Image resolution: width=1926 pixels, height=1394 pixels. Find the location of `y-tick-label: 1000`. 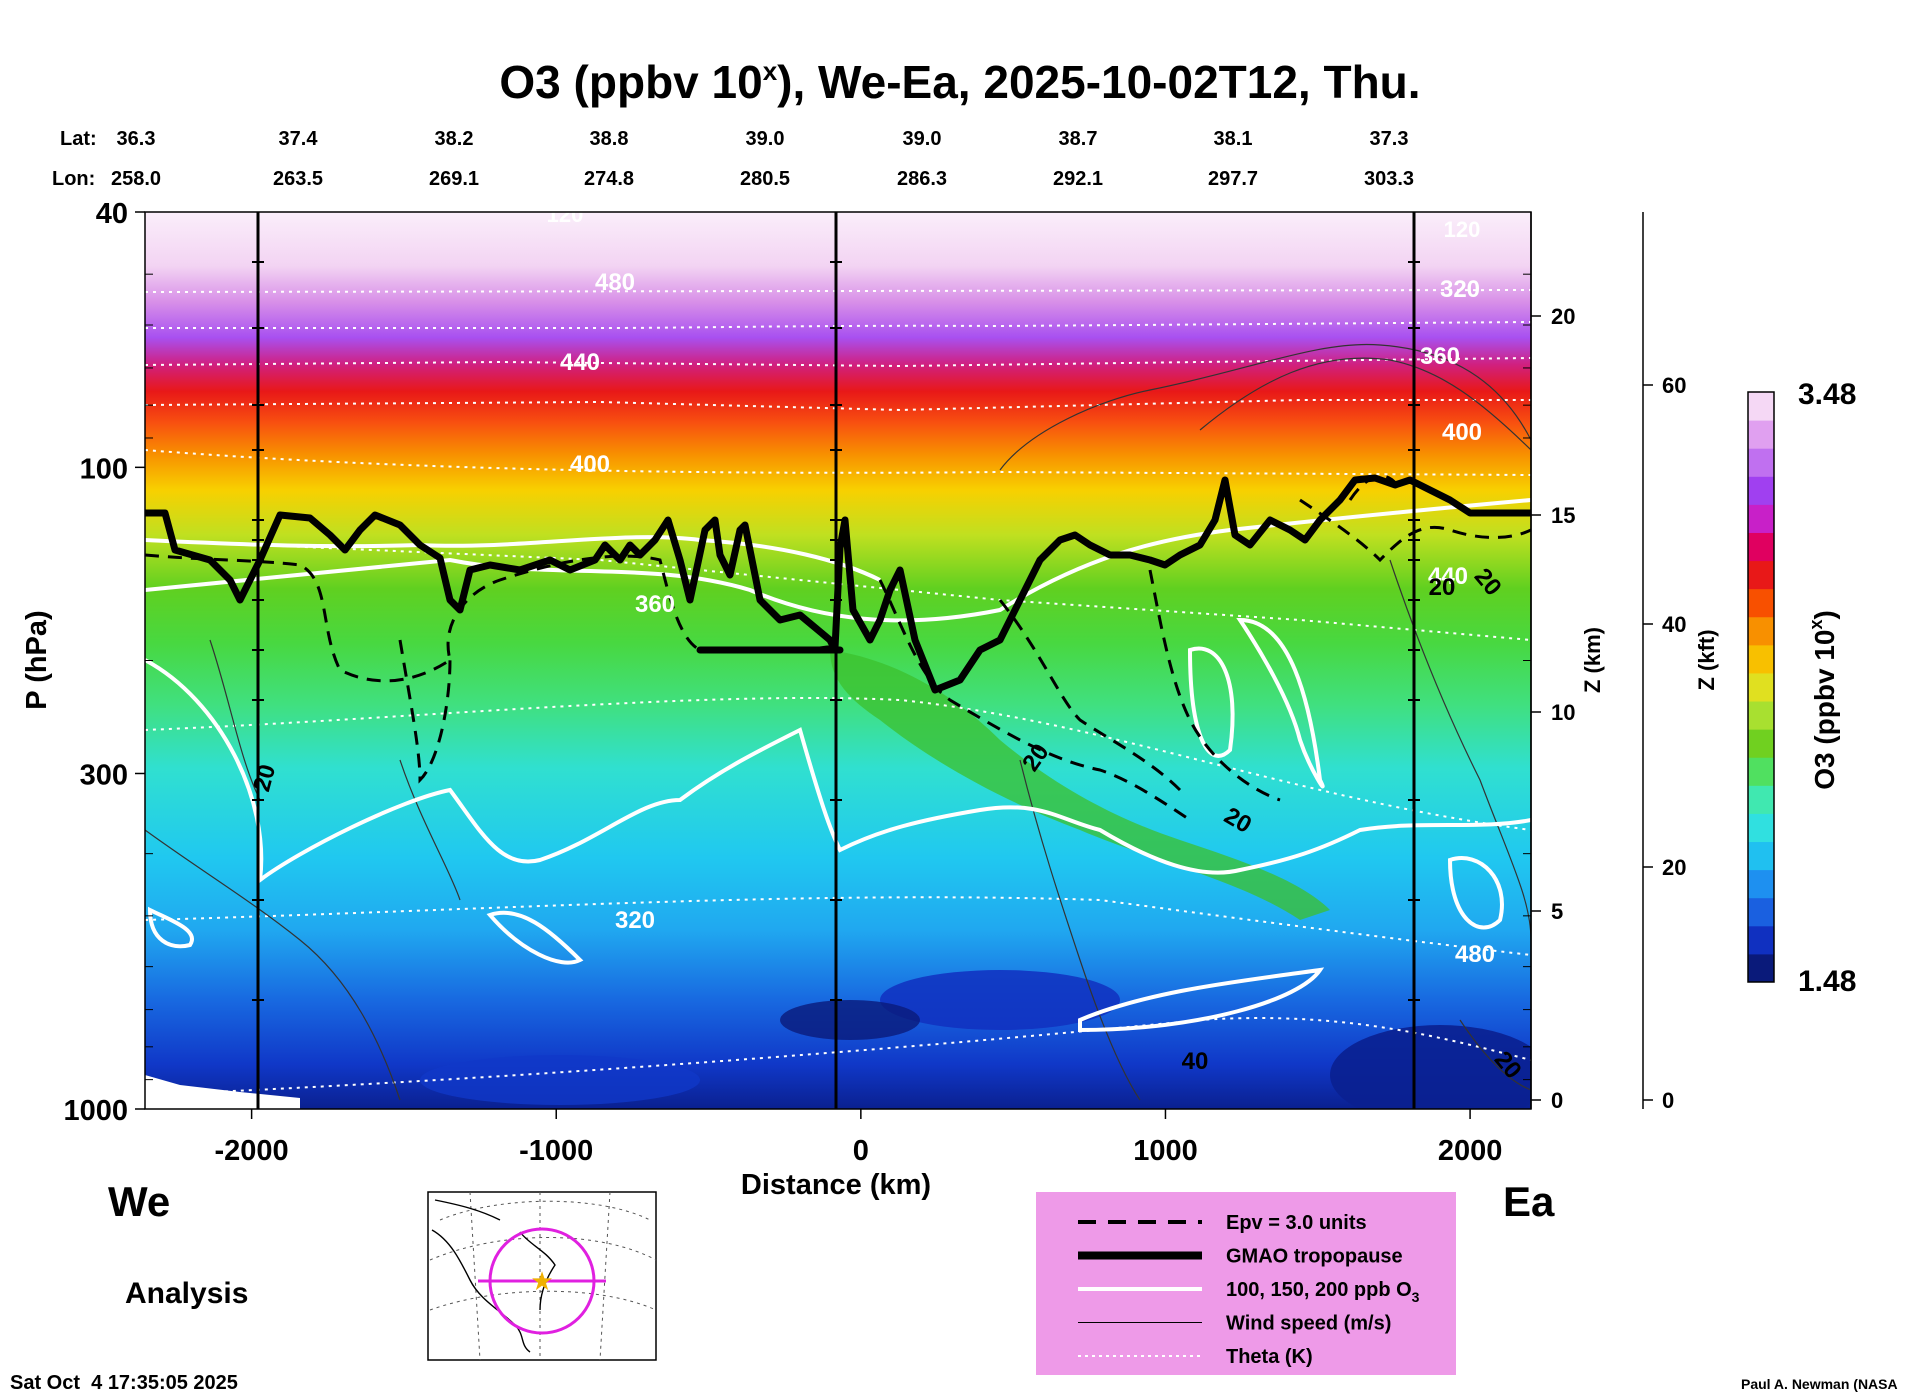

y-tick-label: 1000 is located at coordinates (95, 1111).